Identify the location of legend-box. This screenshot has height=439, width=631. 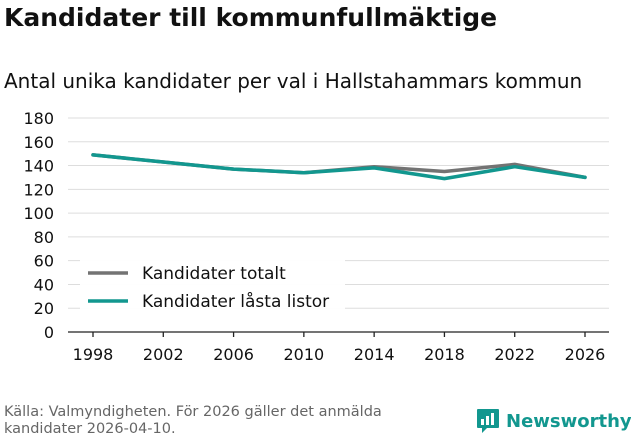
(212, 287).